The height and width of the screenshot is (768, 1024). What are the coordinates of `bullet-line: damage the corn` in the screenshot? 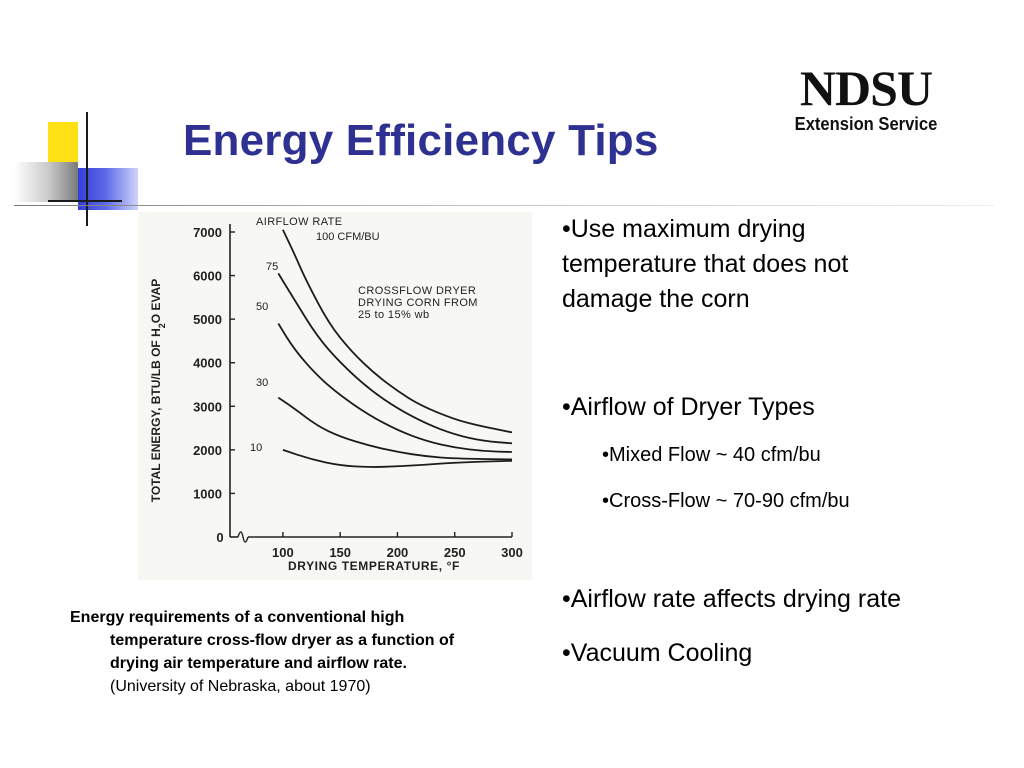 It's located at (656, 299).